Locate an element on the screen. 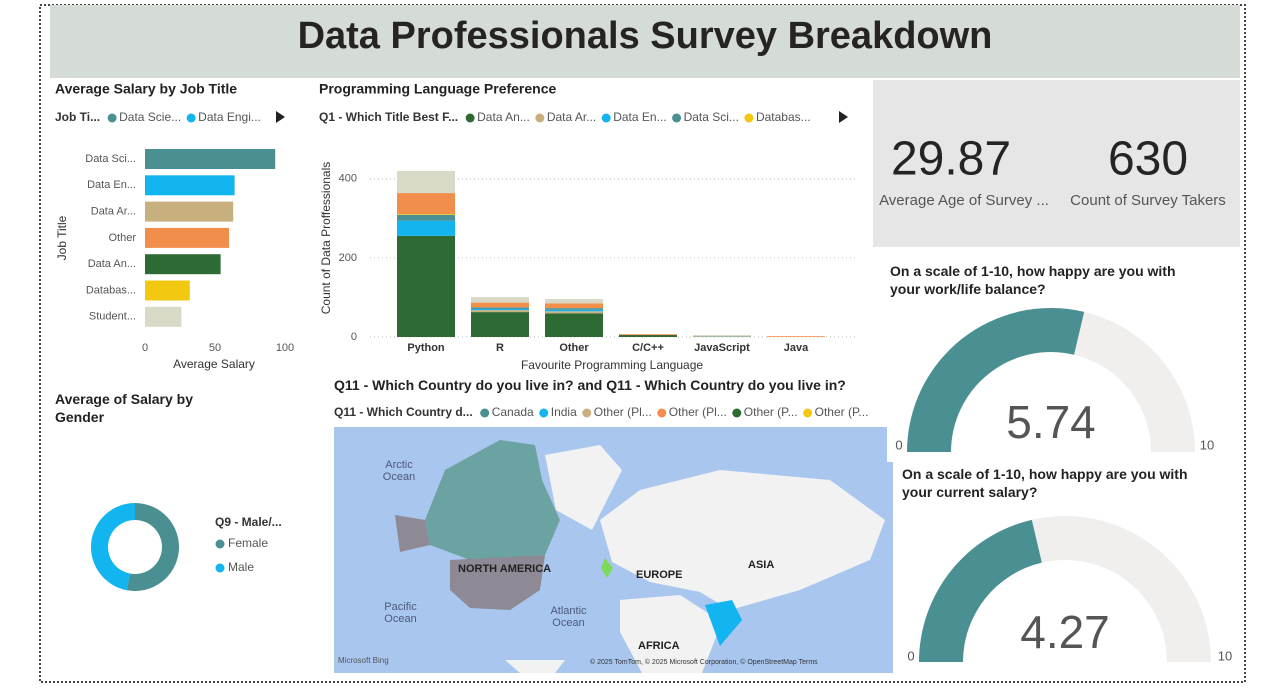 The height and width of the screenshot is (691, 1273). chart-title: Programming Language Preference is located at coordinates (438, 89).